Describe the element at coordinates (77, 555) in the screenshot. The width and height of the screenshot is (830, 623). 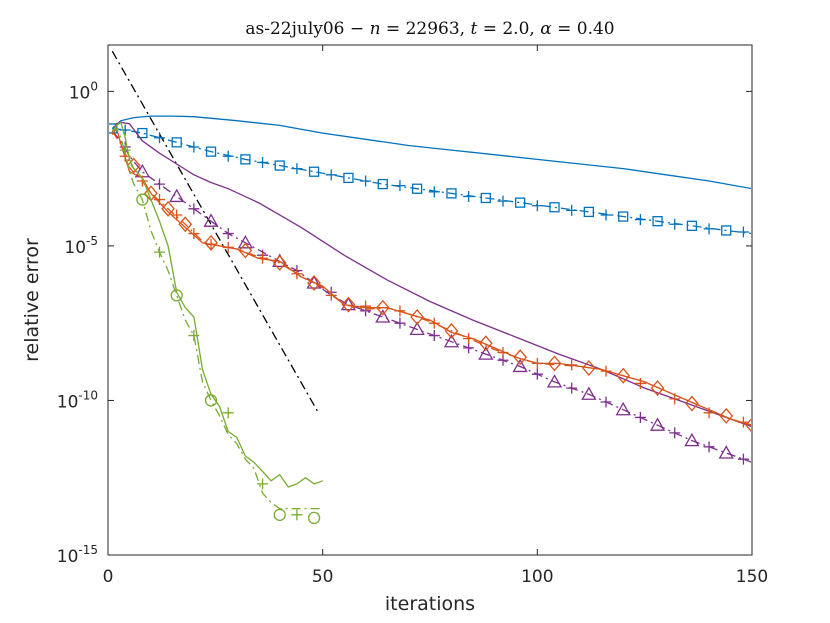
I see `y-tick-label: 10-15` at that location.